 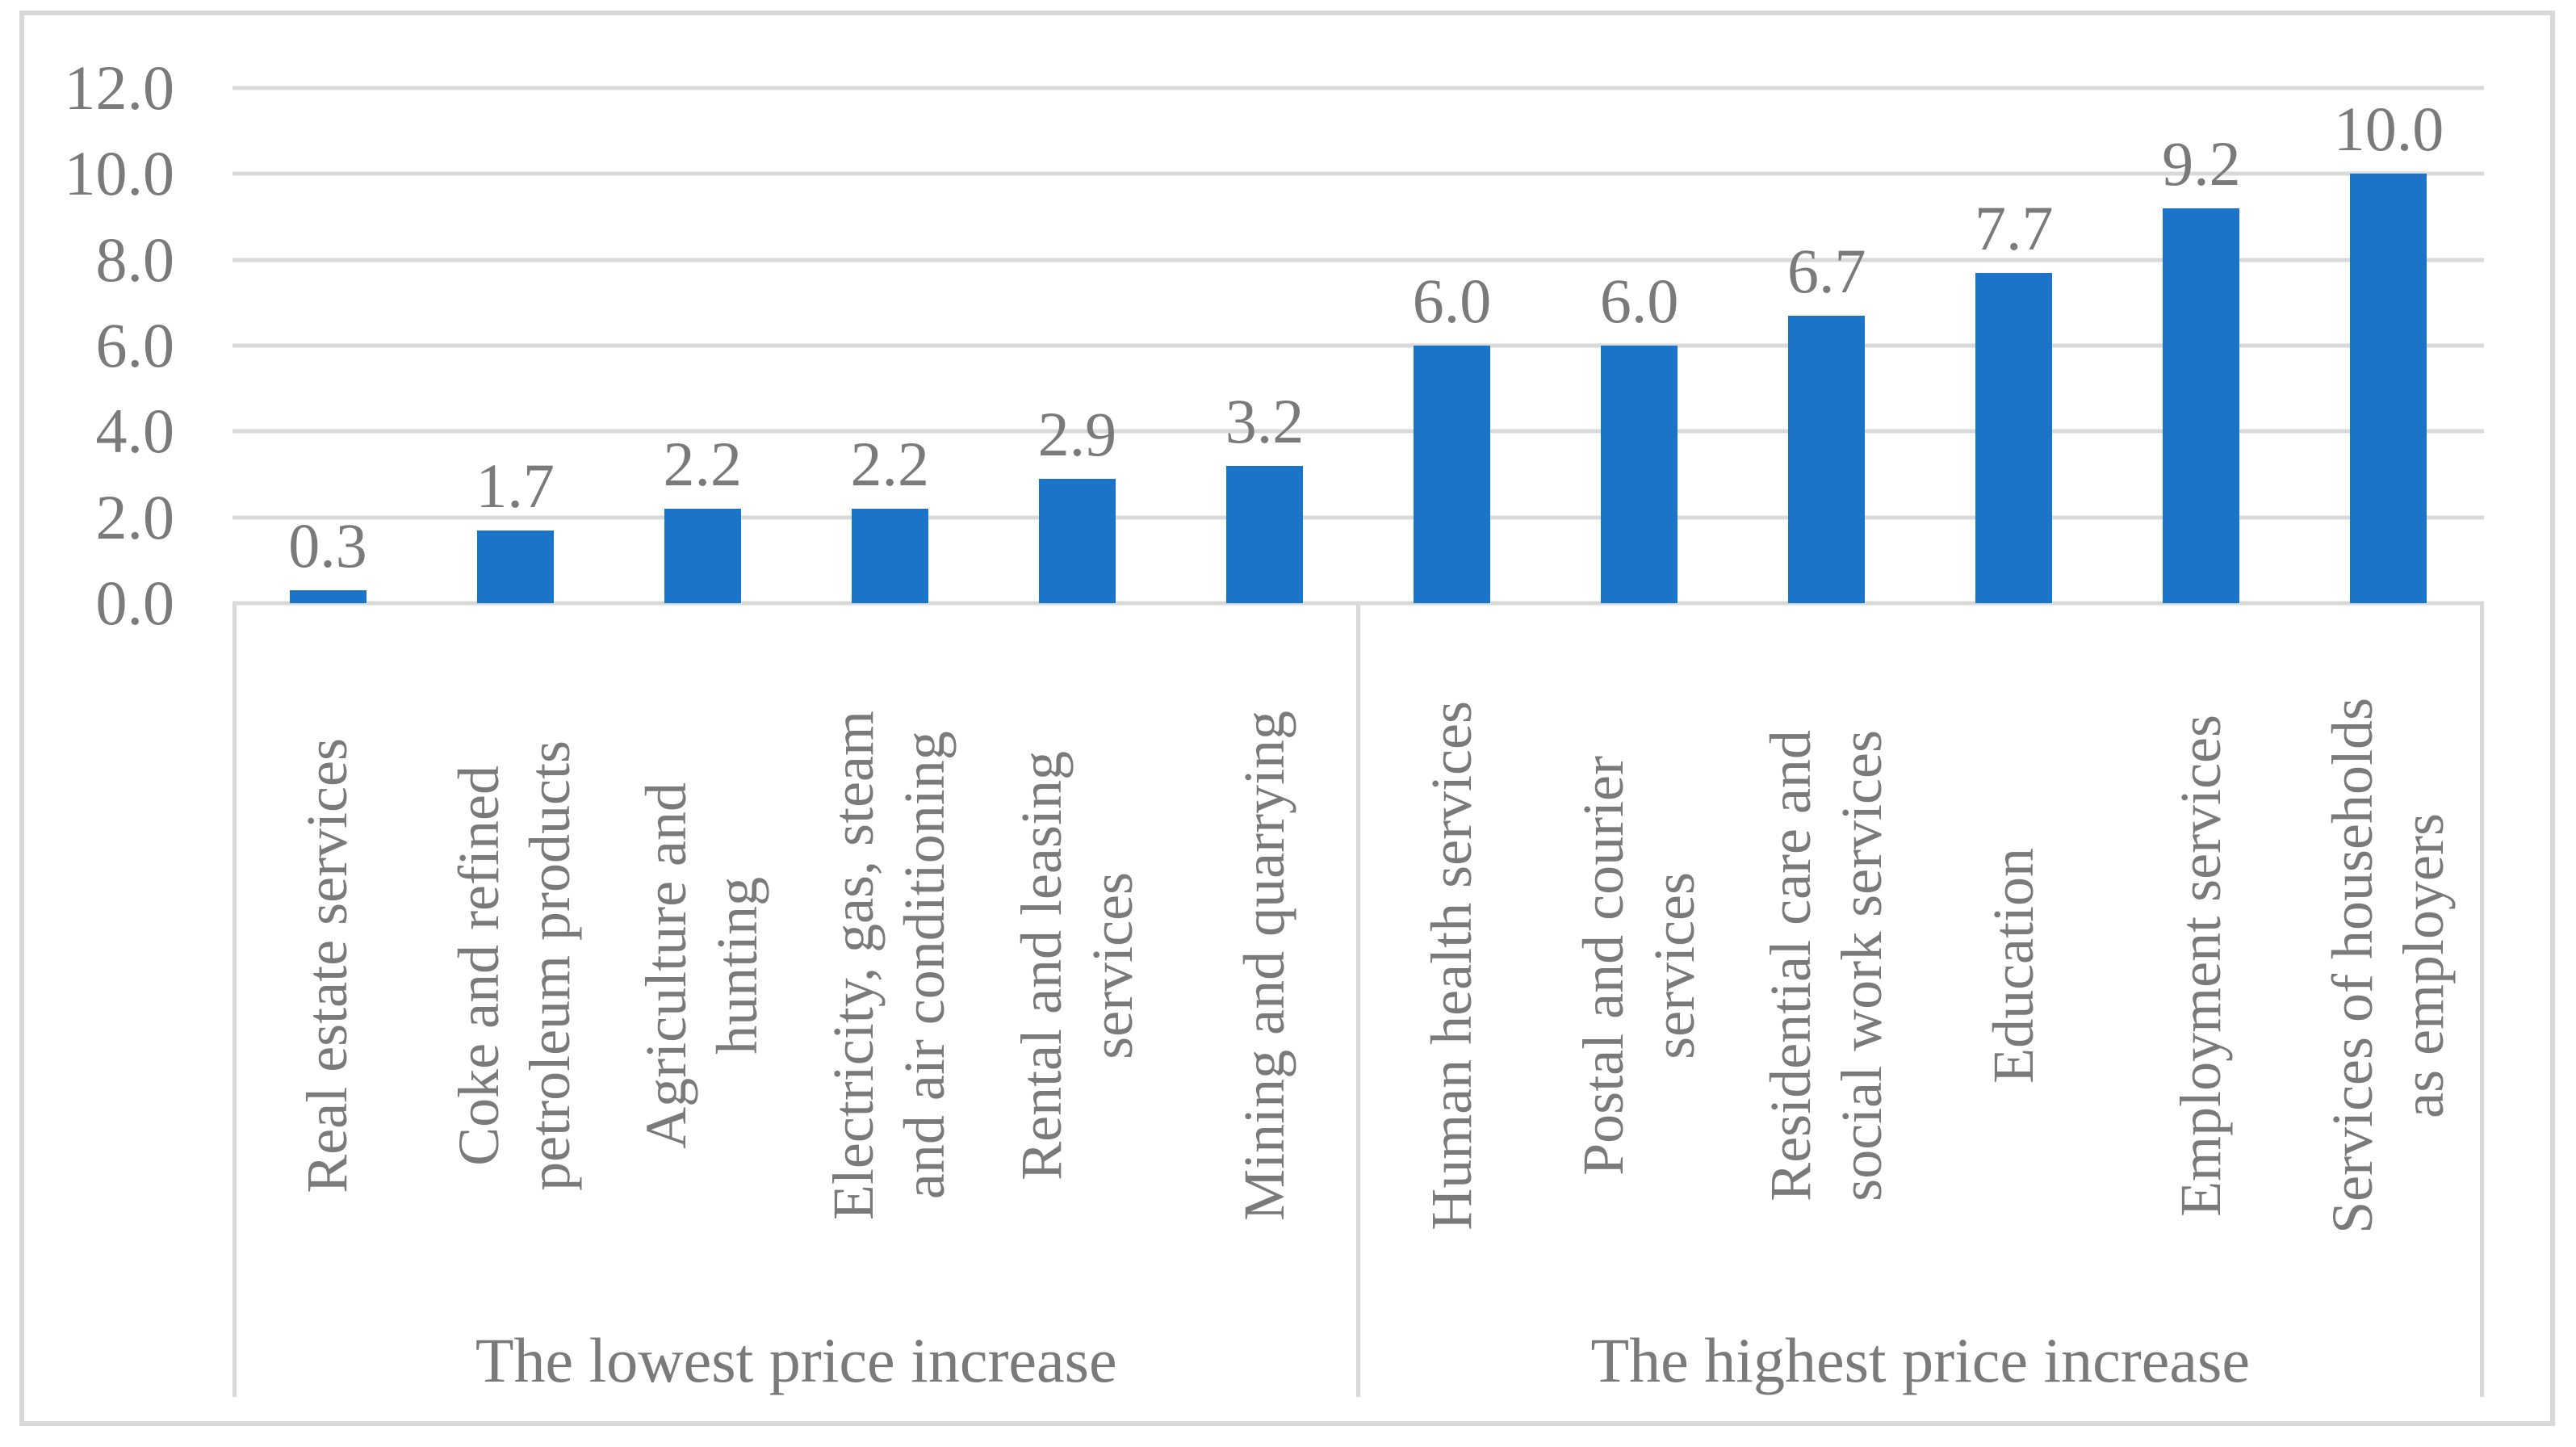 What do you see at coordinates (1826, 271) in the screenshot?
I see `bar-value-label: 6.7` at bounding box center [1826, 271].